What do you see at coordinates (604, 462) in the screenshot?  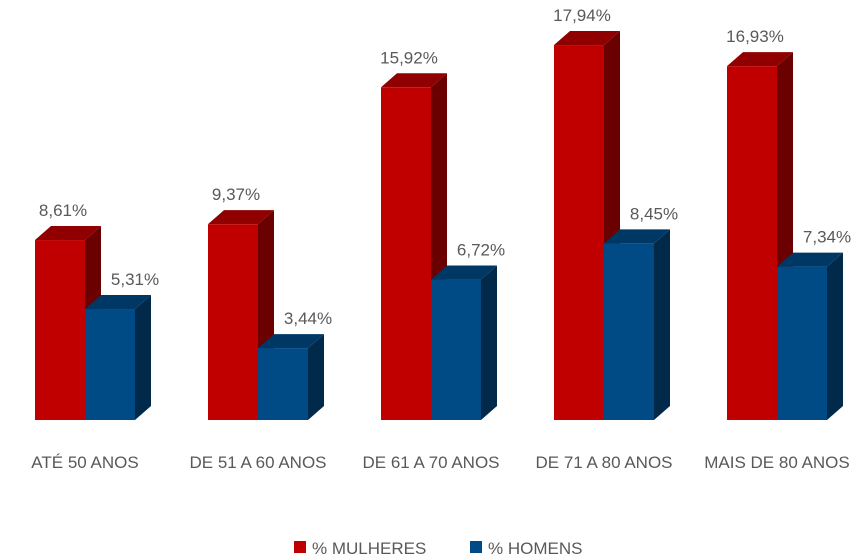 I see `x-tick-label: DE 71 A 80 ANOS` at bounding box center [604, 462].